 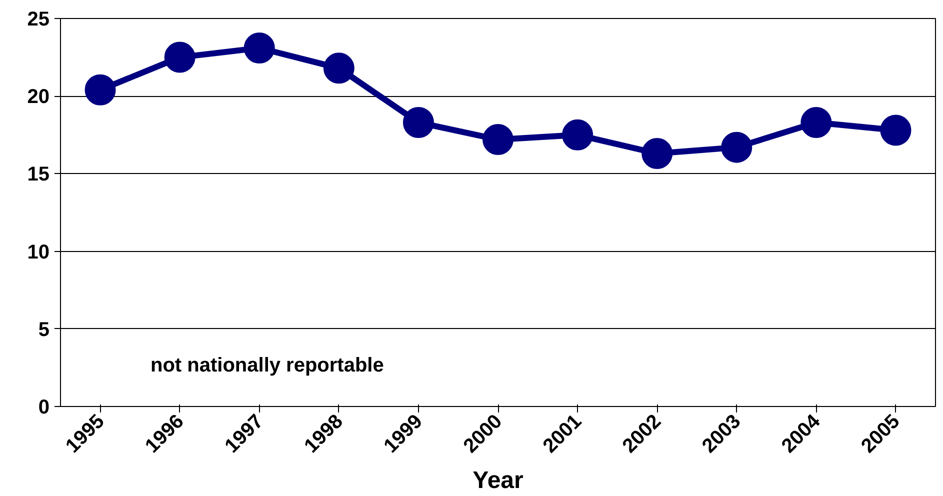 I want to click on y-tick-label: 25, so click(x=38, y=19).